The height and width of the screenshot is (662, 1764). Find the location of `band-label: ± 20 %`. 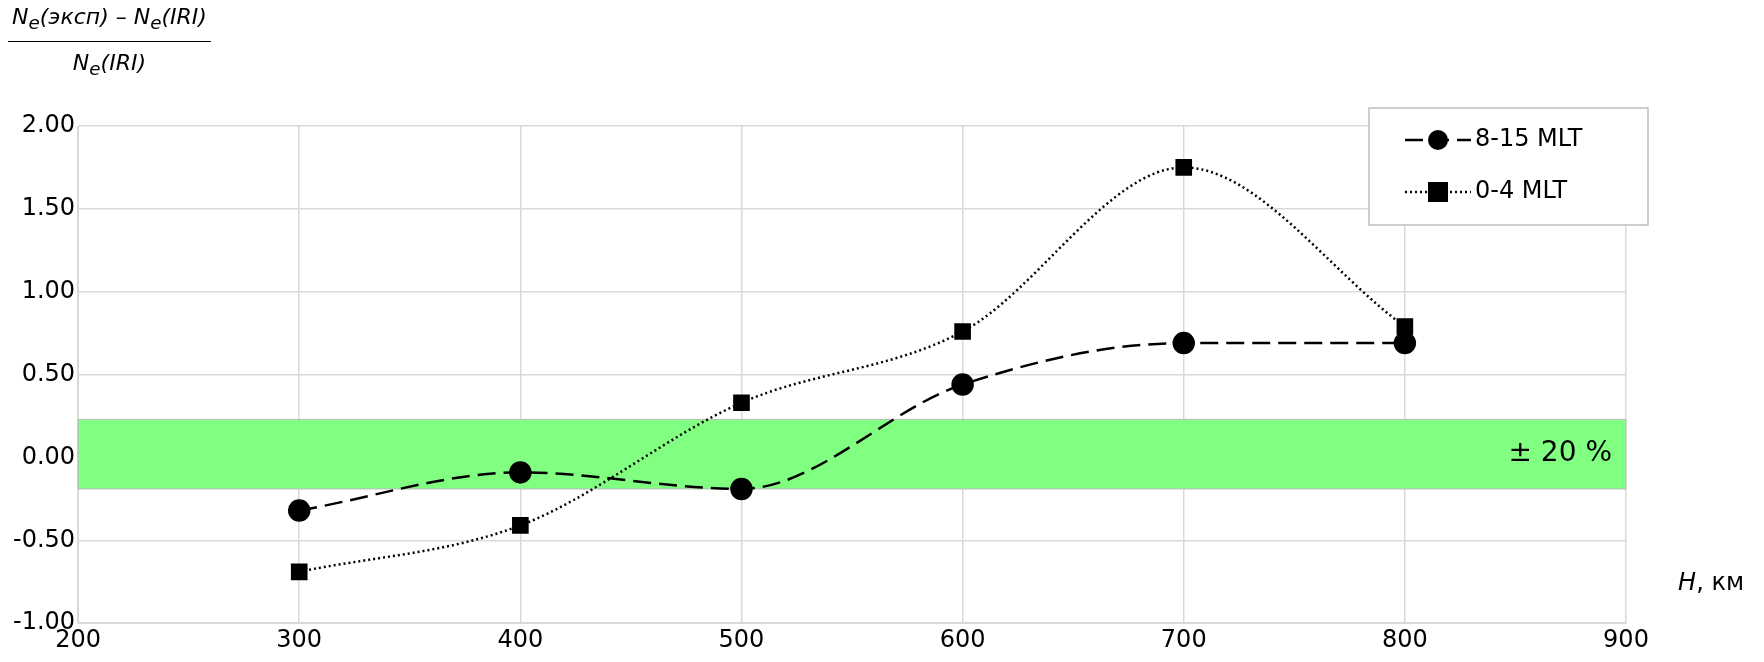

band-label: ± 20 % is located at coordinates (1560, 452).